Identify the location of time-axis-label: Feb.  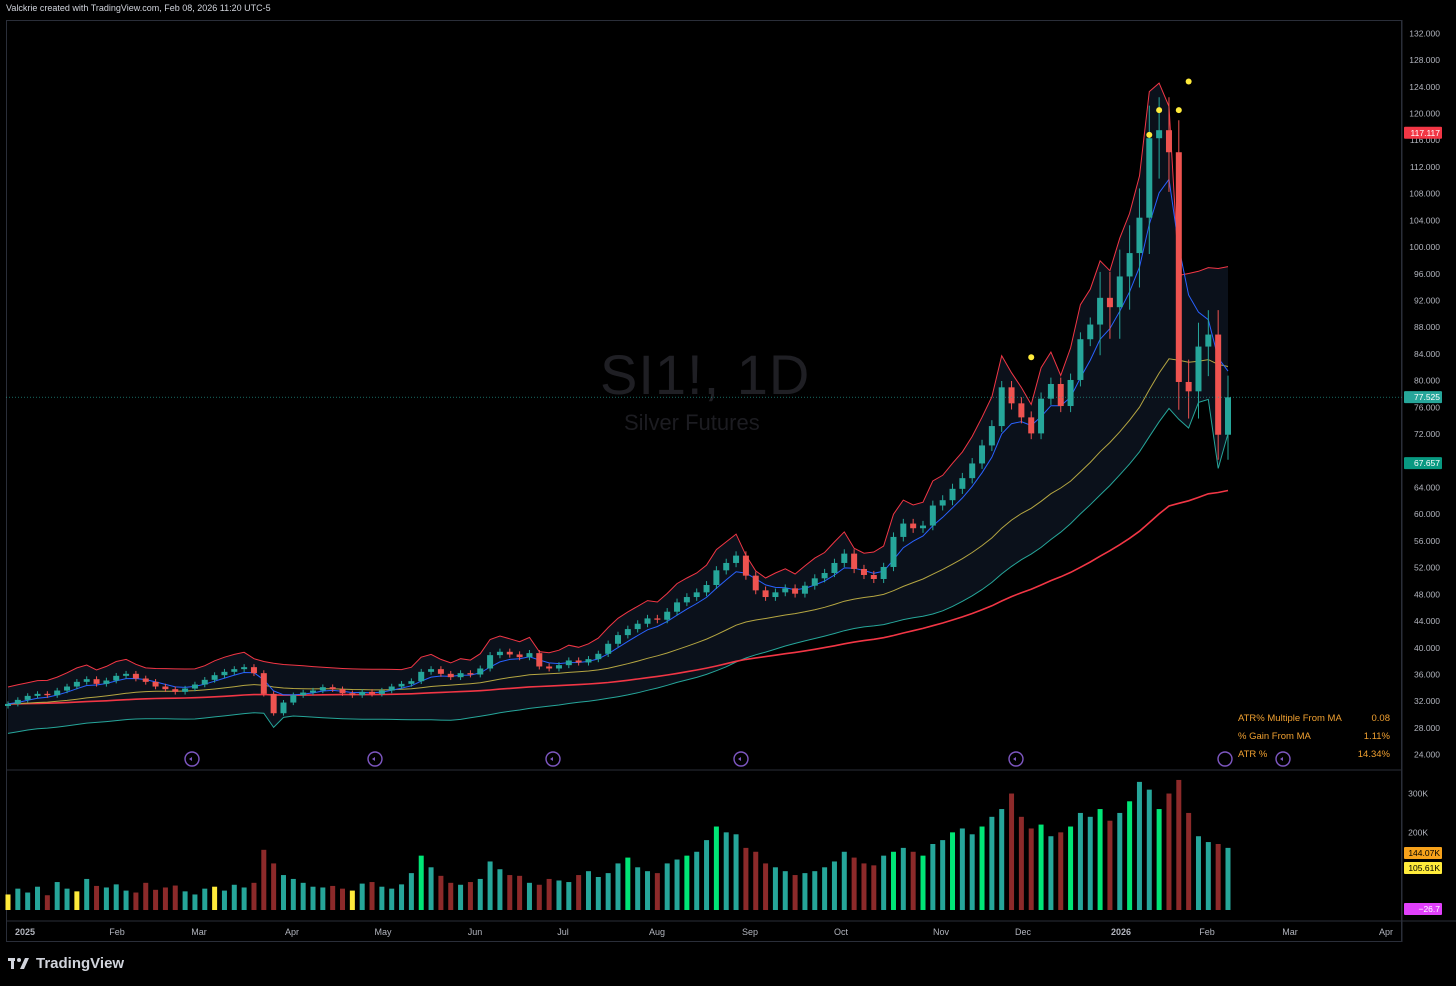
(117, 932).